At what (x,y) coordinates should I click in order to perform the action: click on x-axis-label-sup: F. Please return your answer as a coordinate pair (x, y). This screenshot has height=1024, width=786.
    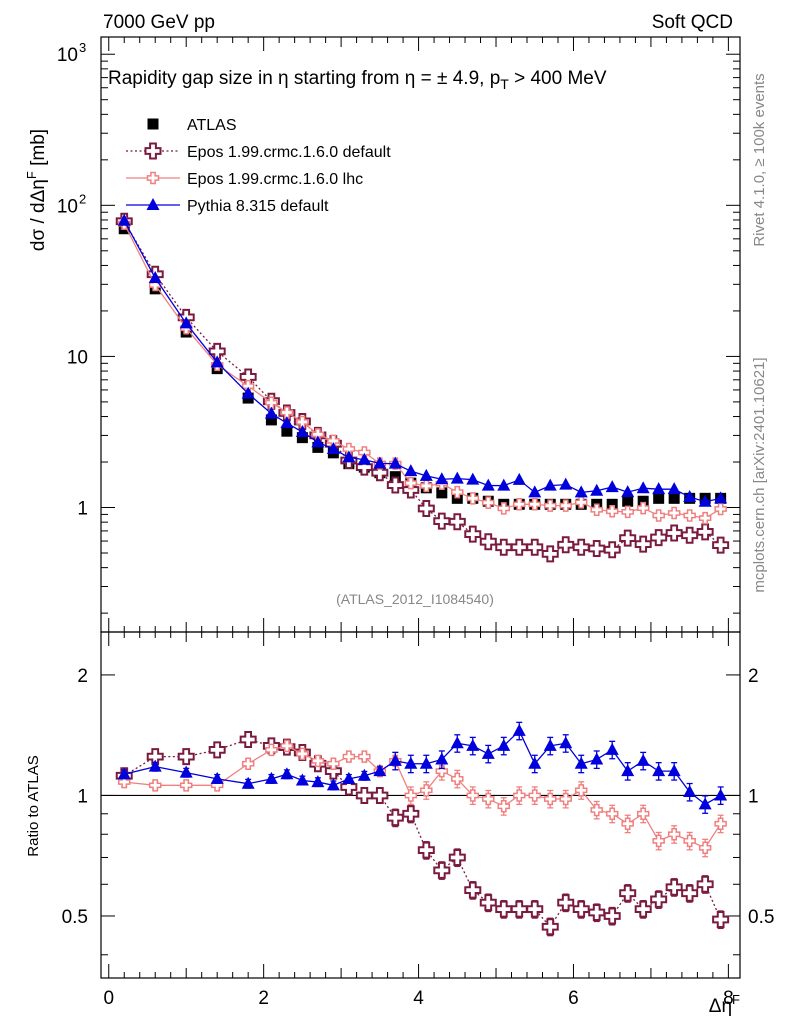
    Looking at the image, I should click on (736, 999).